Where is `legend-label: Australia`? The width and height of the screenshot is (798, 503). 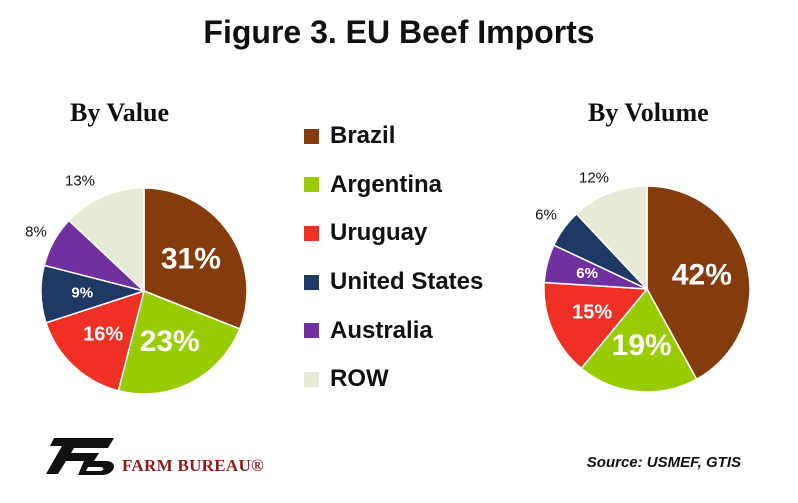 legend-label: Australia is located at coordinates (381, 330).